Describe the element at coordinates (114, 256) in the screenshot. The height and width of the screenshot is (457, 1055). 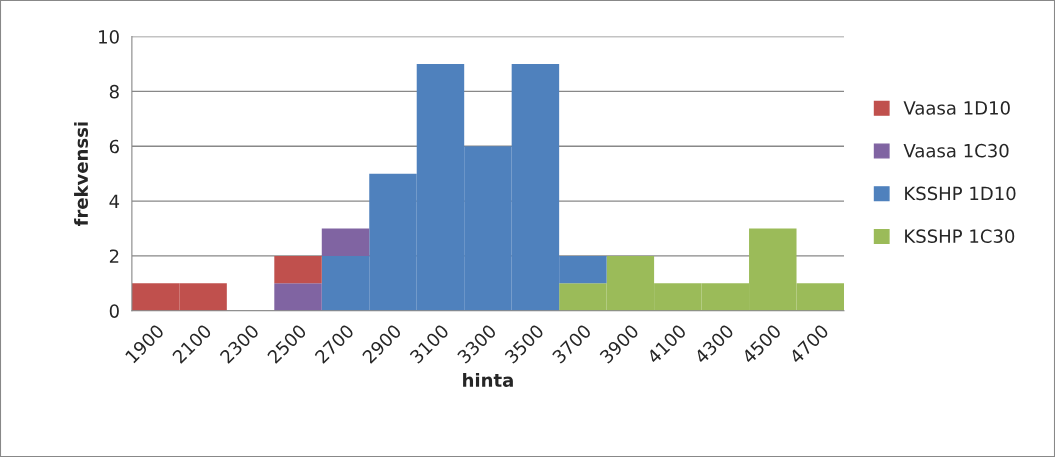
I see `y-tick-label: 2` at that location.